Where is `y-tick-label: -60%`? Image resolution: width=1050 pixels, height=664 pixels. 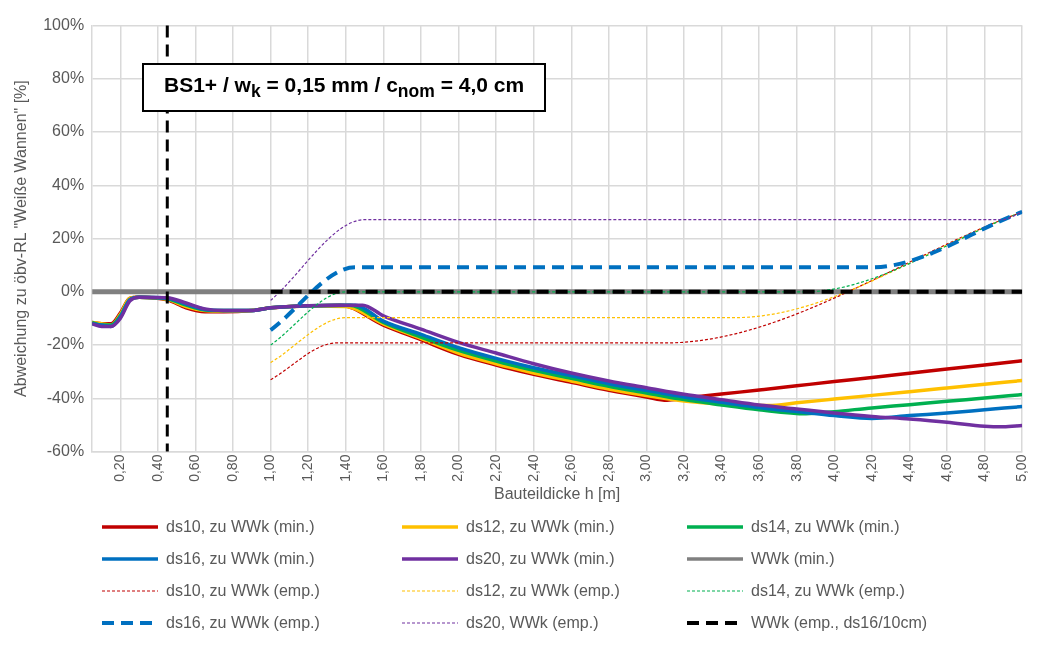
y-tick-label: -60% is located at coordinates (65, 450).